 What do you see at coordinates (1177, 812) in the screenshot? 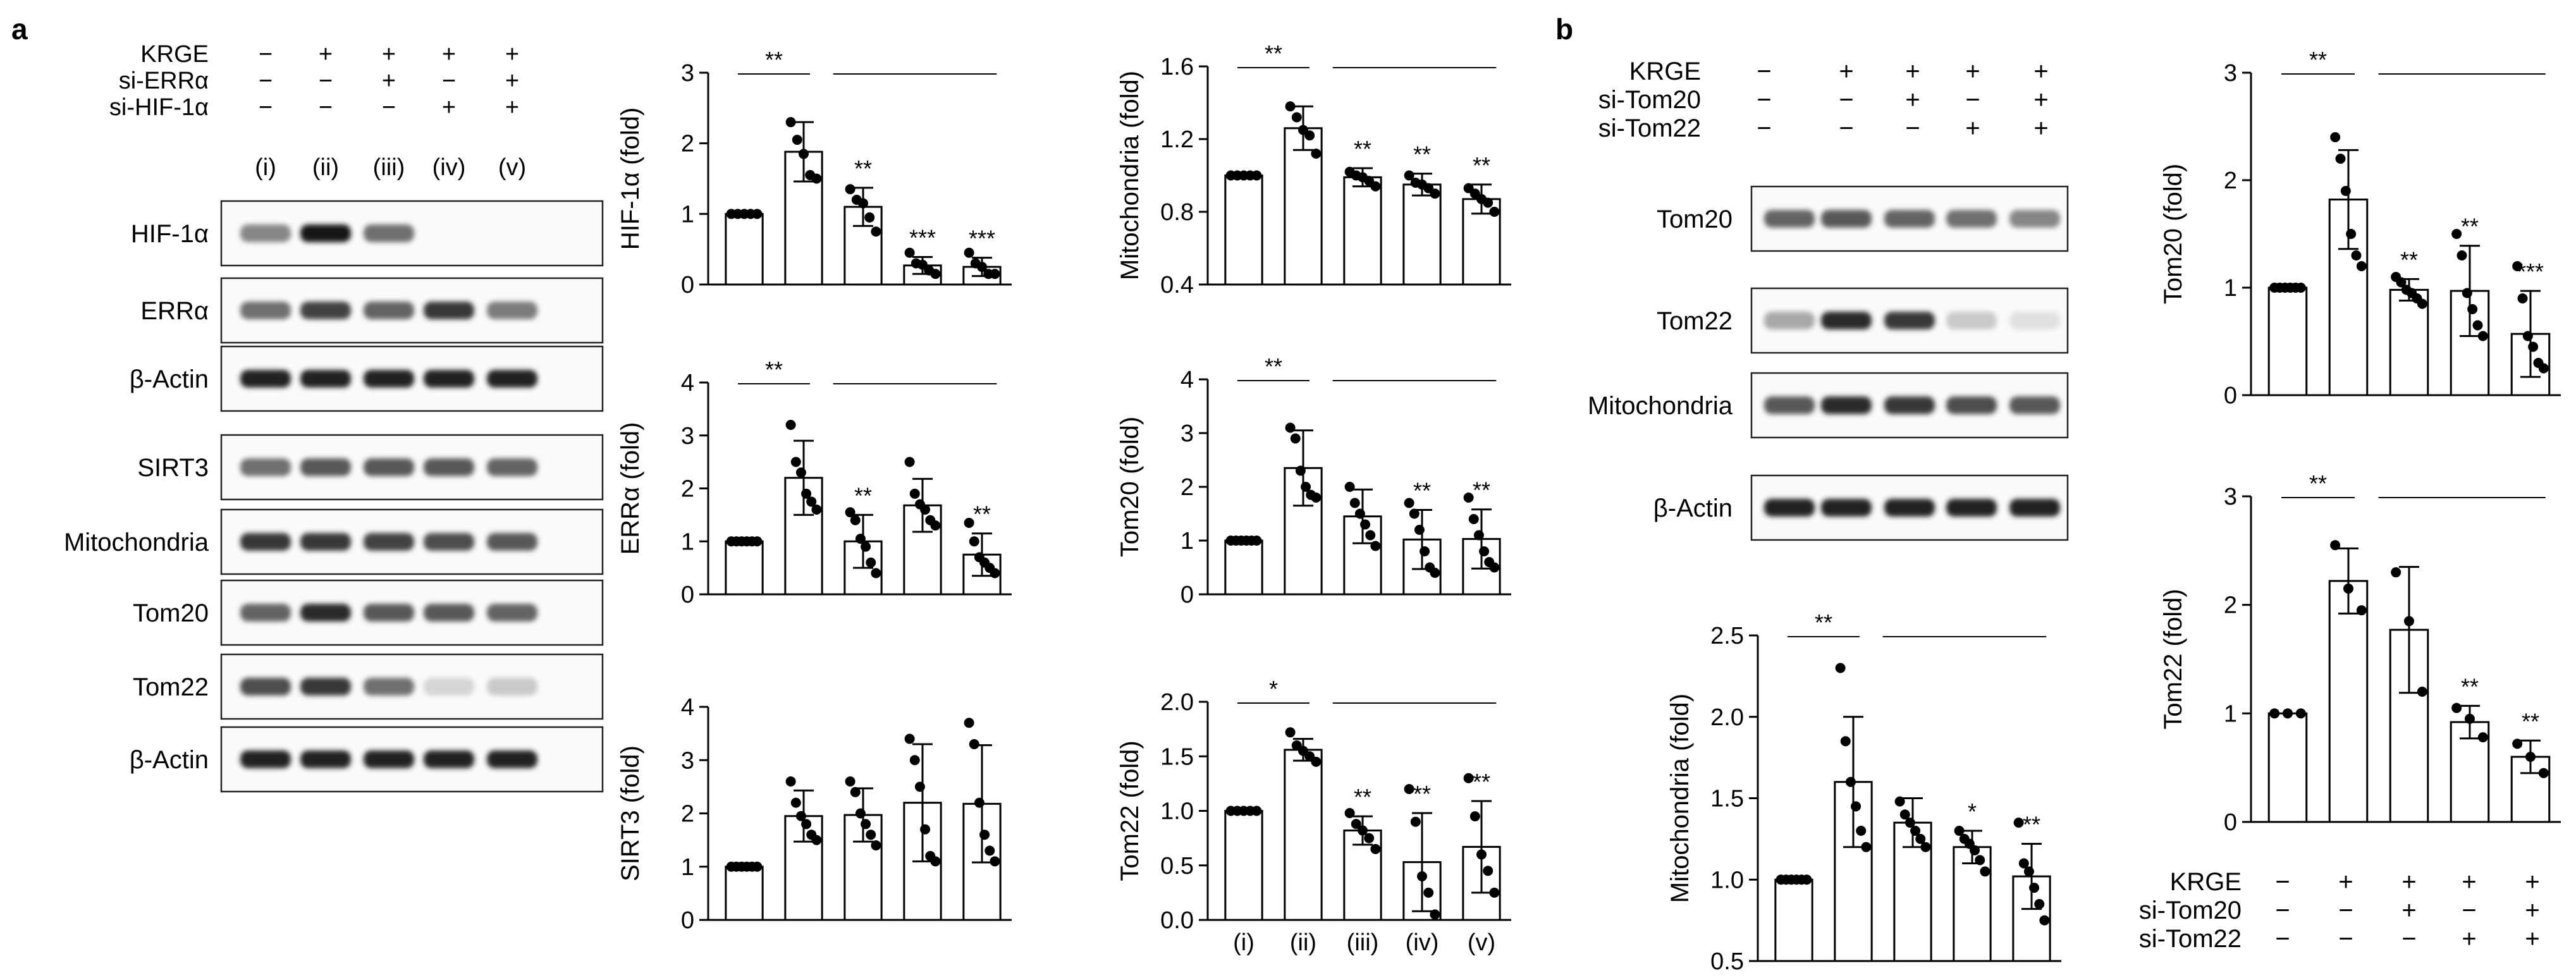
I see `y-tick-label: 1.0` at bounding box center [1177, 812].